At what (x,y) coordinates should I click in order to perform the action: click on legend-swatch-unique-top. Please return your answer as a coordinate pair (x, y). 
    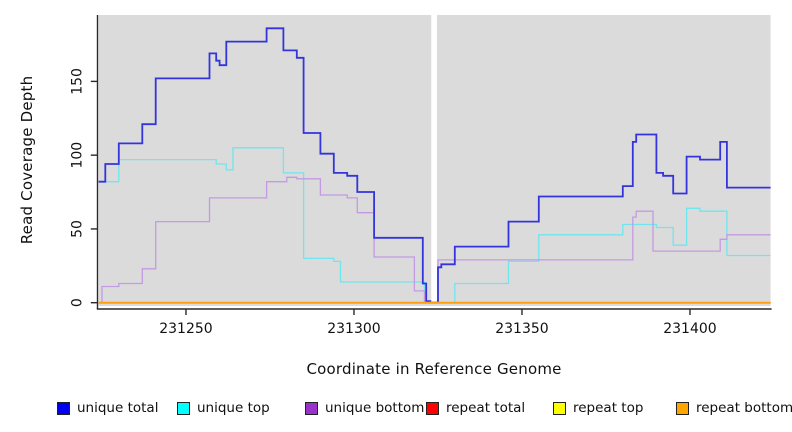
    Looking at the image, I should click on (183, 408).